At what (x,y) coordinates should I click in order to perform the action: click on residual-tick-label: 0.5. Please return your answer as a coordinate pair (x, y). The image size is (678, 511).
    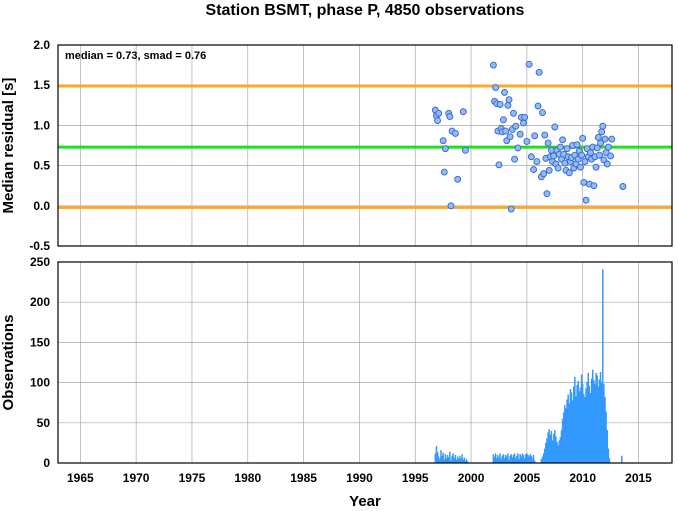
    Looking at the image, I should click on (41, 166).